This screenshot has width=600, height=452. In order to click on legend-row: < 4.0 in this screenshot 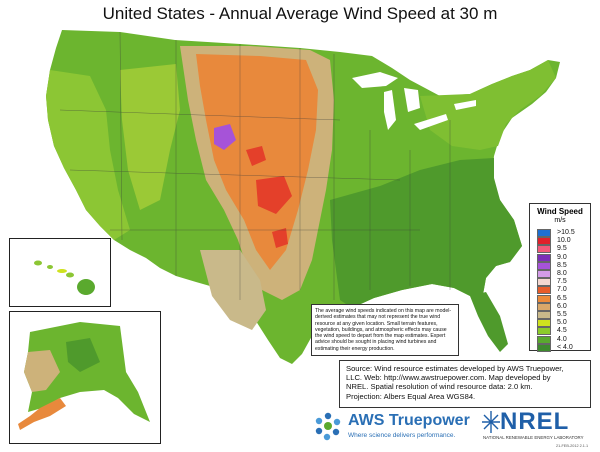, I will do `click(563, 347)`.